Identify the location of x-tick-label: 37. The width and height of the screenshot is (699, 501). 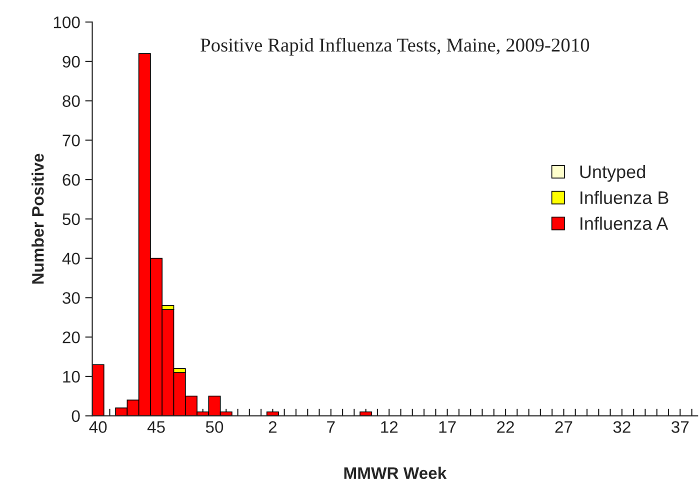
(680, 427).